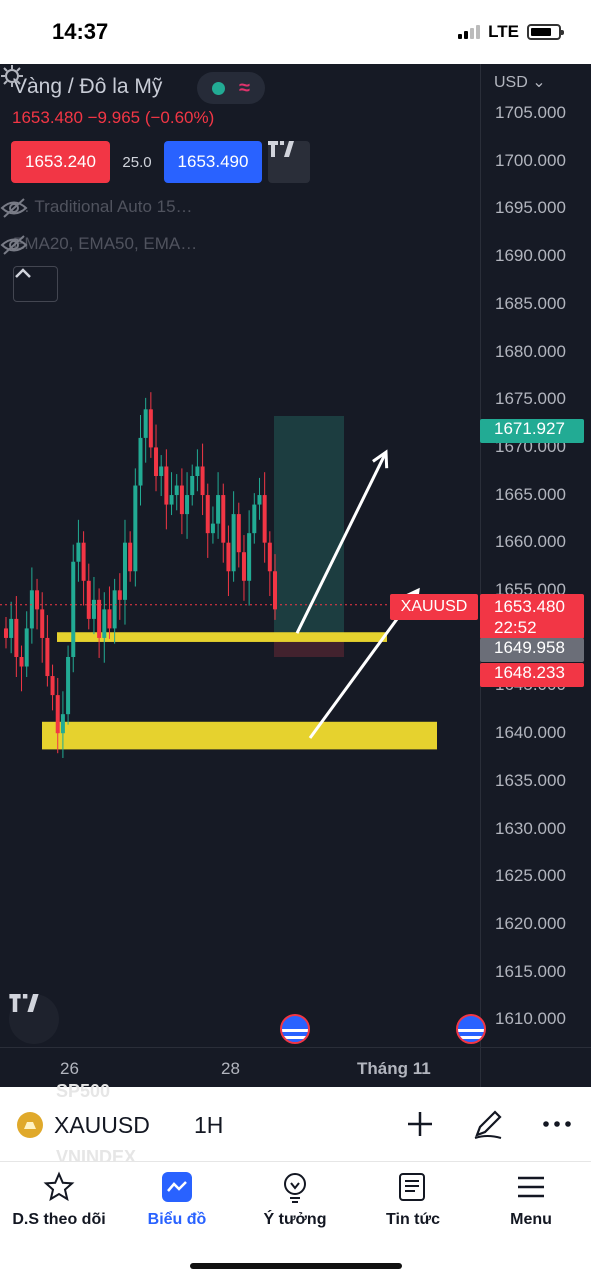 The height and width of the screenshot is (1280, 591). Describe the element at coordinates (59, 1187) in the screenshot. I see `star-icon` at that location.